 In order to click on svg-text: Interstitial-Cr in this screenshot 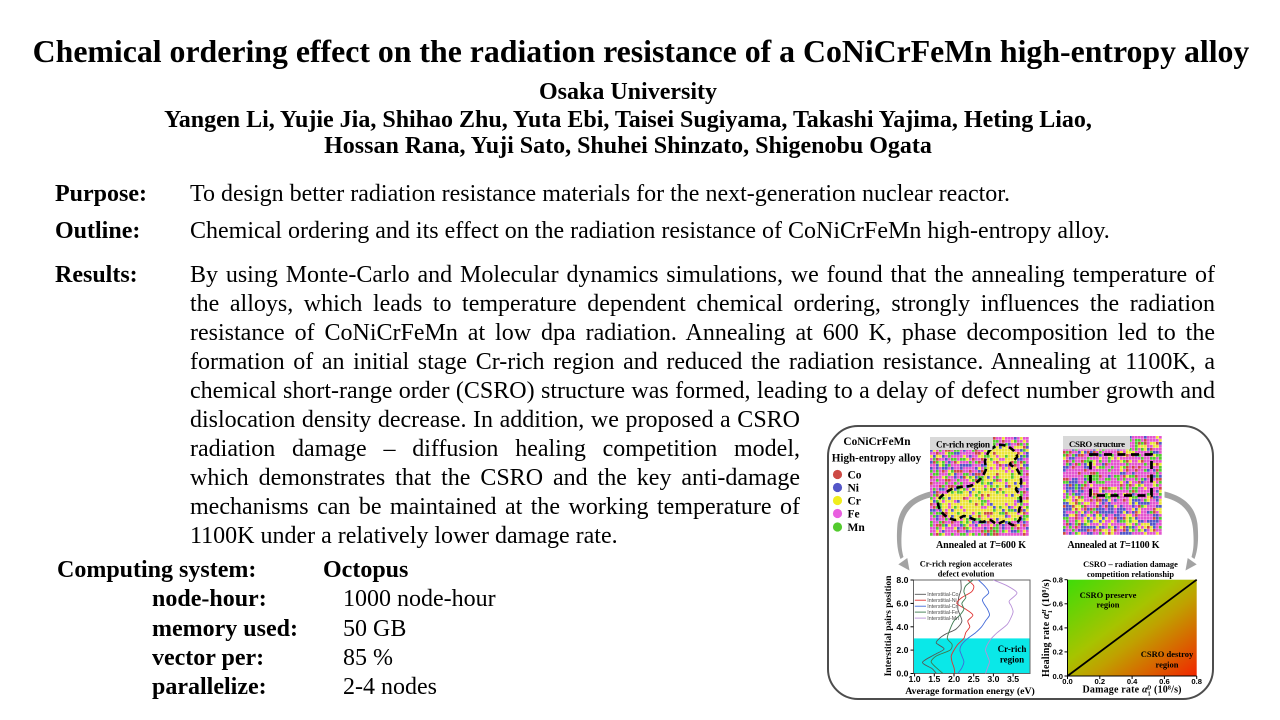, I will do `click(942, 607)`.